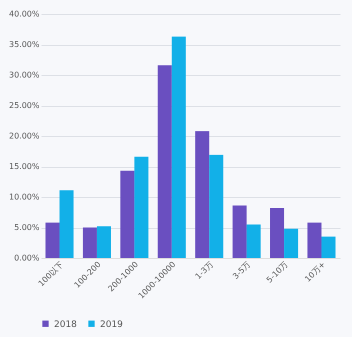 Image resolution: width=352 pixels, height=337 pixels. Describe the element at coordinates (27, 258) in the screenshot. I see `y-tick-label: 0.00%` at that location.